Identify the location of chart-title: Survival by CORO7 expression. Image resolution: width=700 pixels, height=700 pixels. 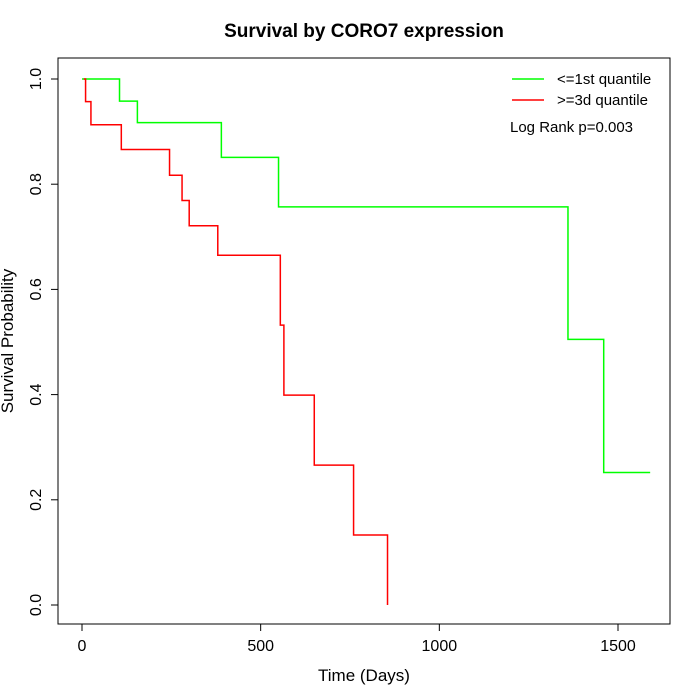
(364, 31).